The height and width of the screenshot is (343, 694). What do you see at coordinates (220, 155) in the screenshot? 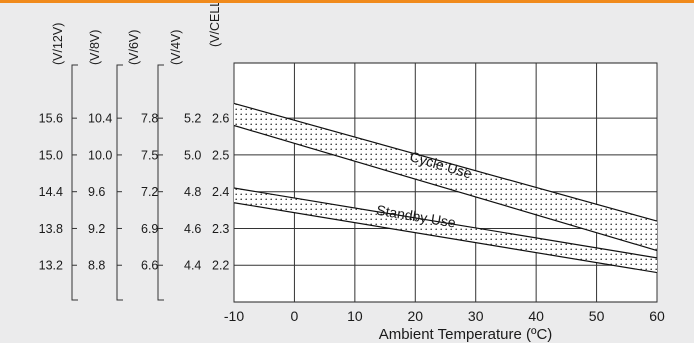
I see `y-tick-label: 2.5` at bounding box center [220, 155].